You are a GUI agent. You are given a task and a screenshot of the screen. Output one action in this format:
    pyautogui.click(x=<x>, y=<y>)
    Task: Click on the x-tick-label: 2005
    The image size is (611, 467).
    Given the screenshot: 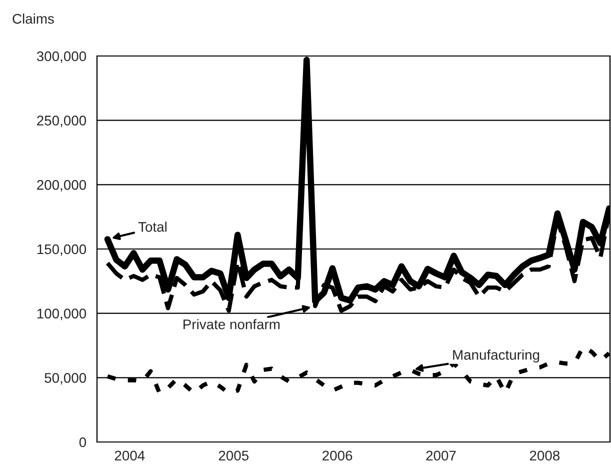 What is the action you would take?
    pyautogui.click(x=233, y=455)
    